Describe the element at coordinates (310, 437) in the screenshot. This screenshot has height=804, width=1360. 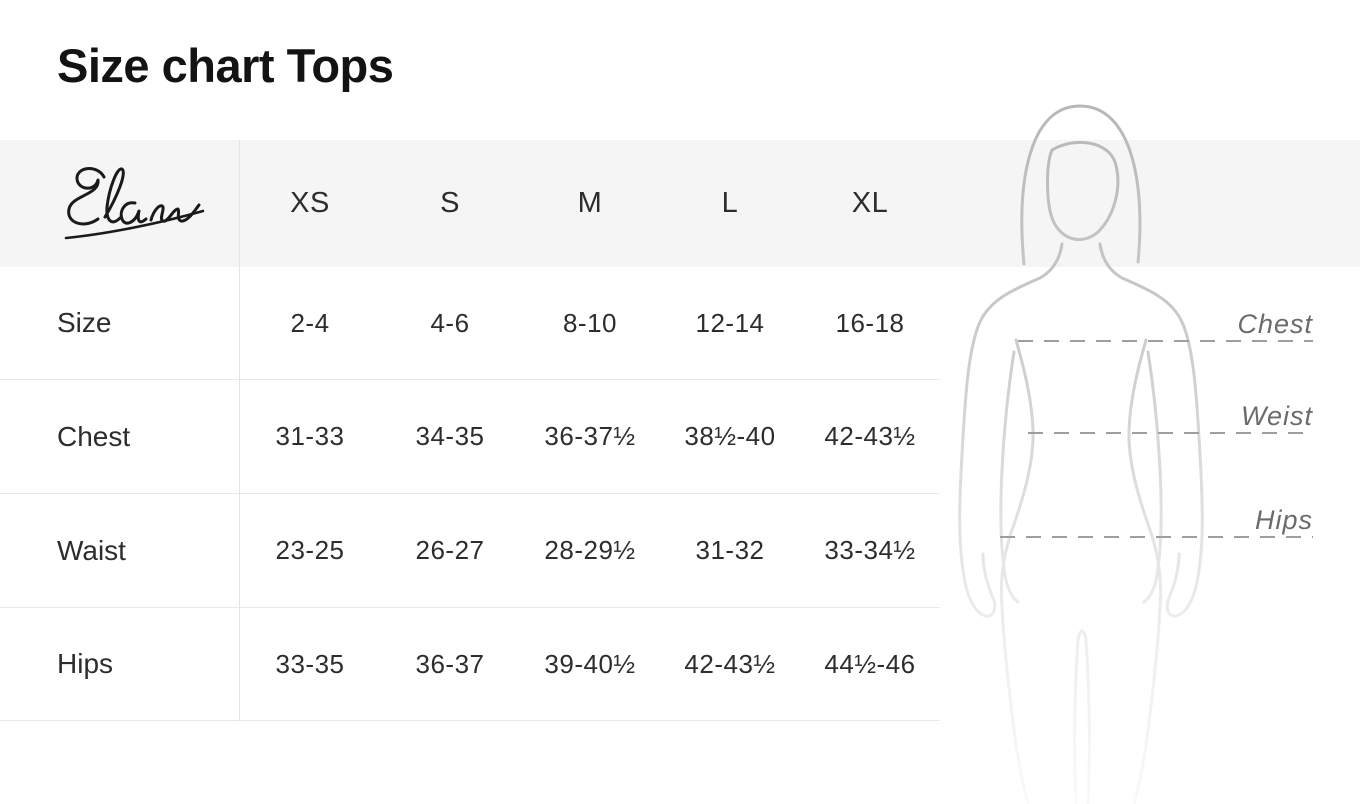
I see `cell-chest-xs: 31-33` at that location.